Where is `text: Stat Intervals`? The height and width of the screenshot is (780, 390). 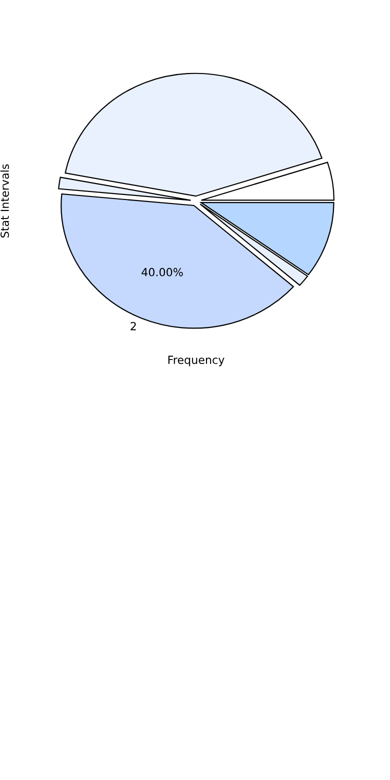 text: Stat Intervals is located at coordinates (4, 201).